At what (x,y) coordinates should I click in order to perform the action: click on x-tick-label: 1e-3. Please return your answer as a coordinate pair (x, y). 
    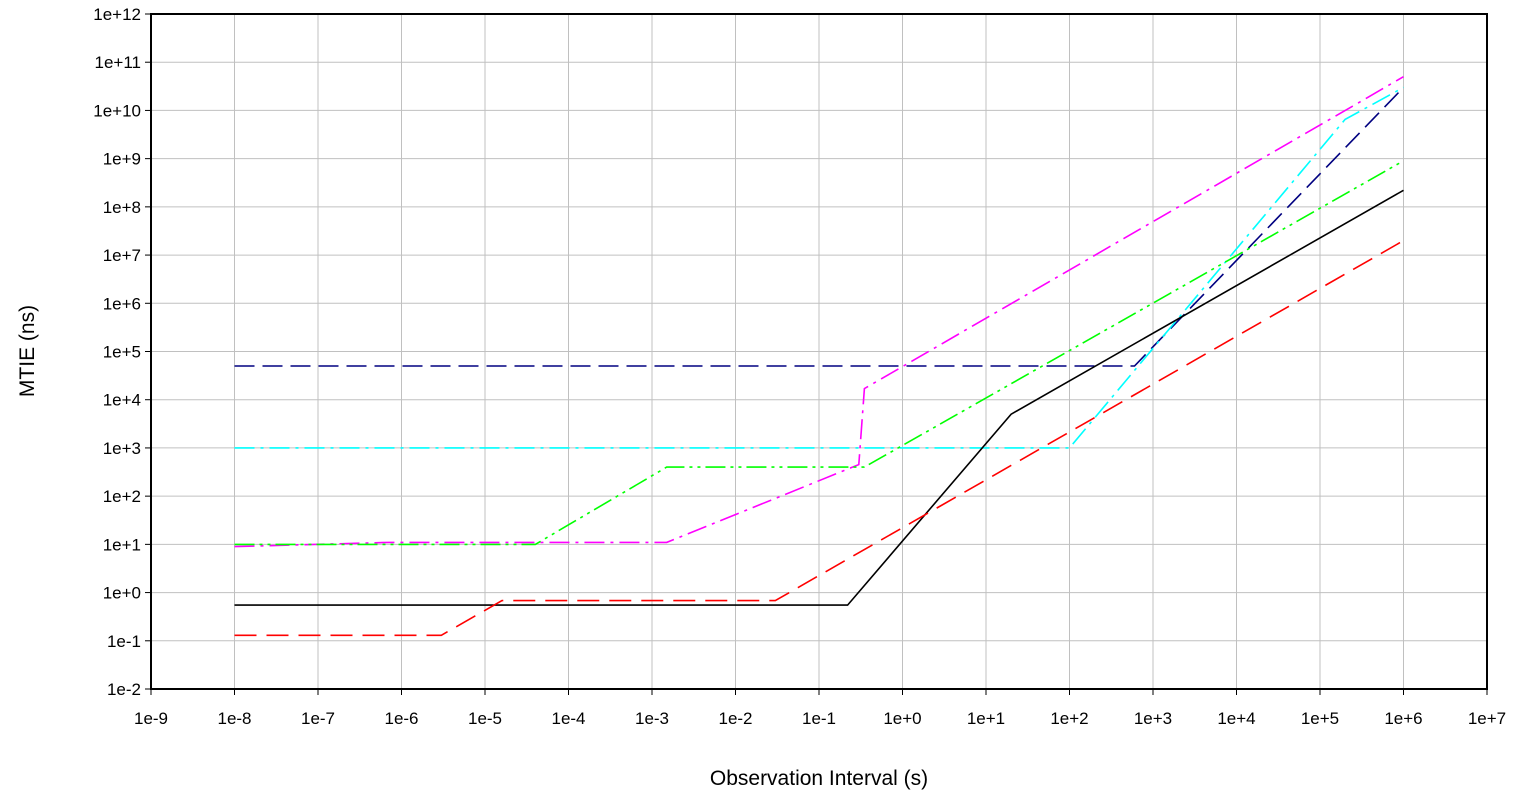
    Looking at the image, I should click on (652, 718).